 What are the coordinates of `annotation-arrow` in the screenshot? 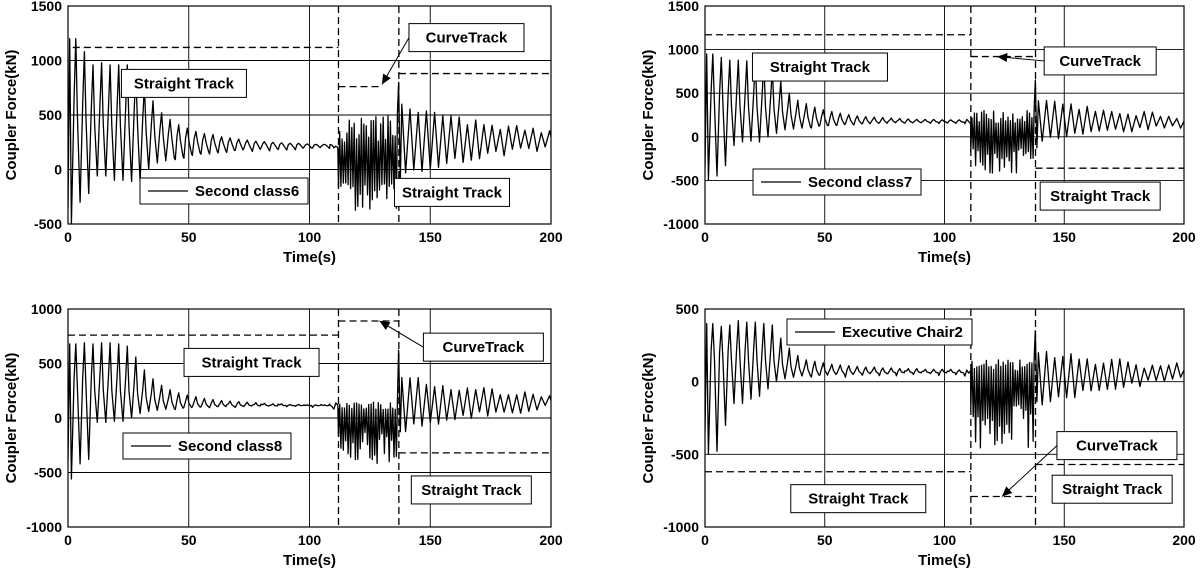 It's located at (1029, 471).